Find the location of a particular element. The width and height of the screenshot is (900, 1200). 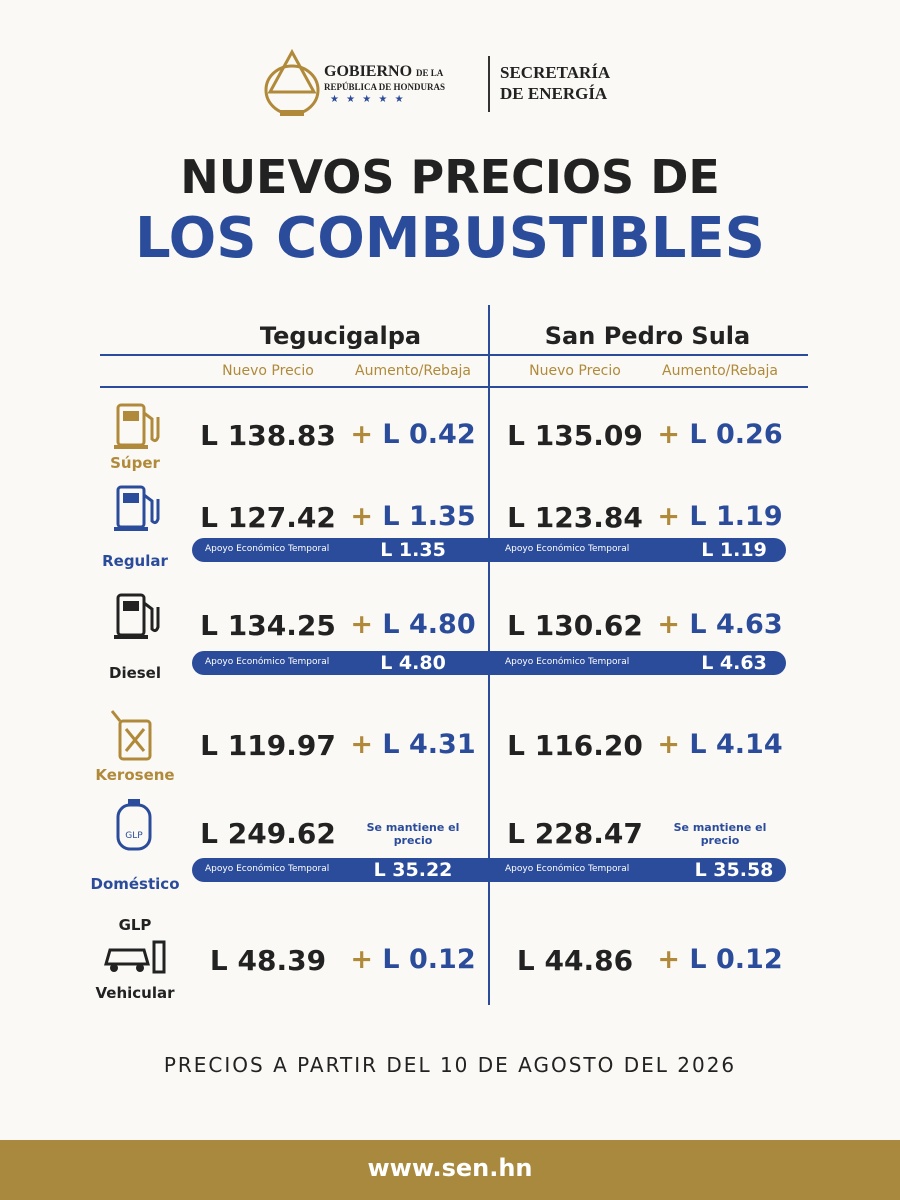

fuel-label: Kerosene is located at coordinates (135, 775).